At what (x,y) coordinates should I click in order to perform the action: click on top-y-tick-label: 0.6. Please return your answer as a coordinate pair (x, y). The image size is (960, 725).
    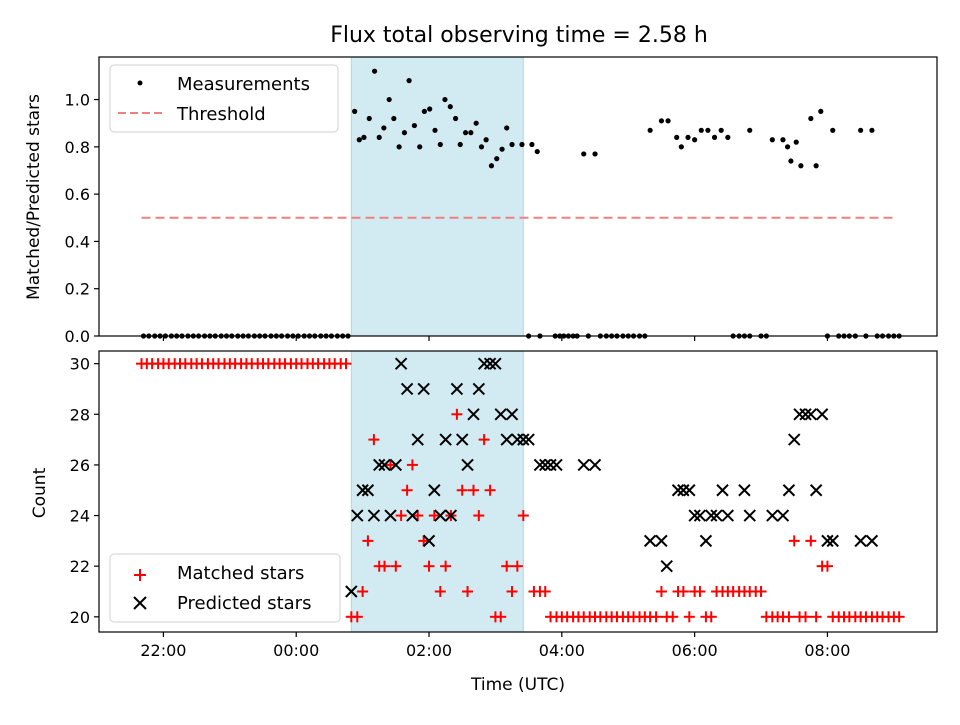
    Looking at the image, I should click on (77, 194).